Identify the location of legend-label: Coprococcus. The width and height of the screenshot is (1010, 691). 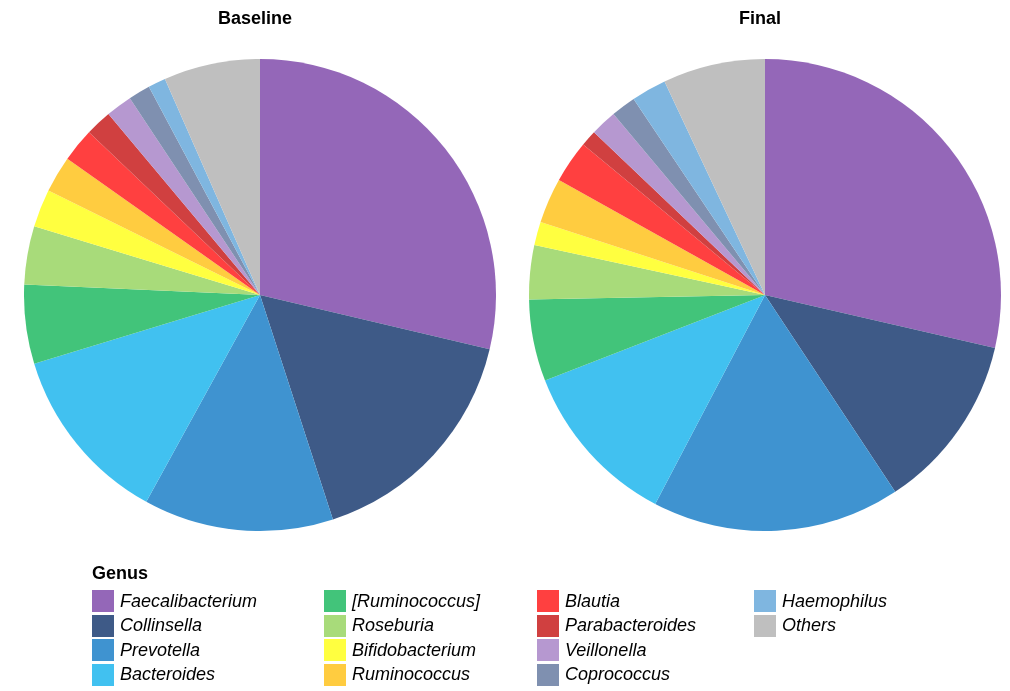
(618, 674).